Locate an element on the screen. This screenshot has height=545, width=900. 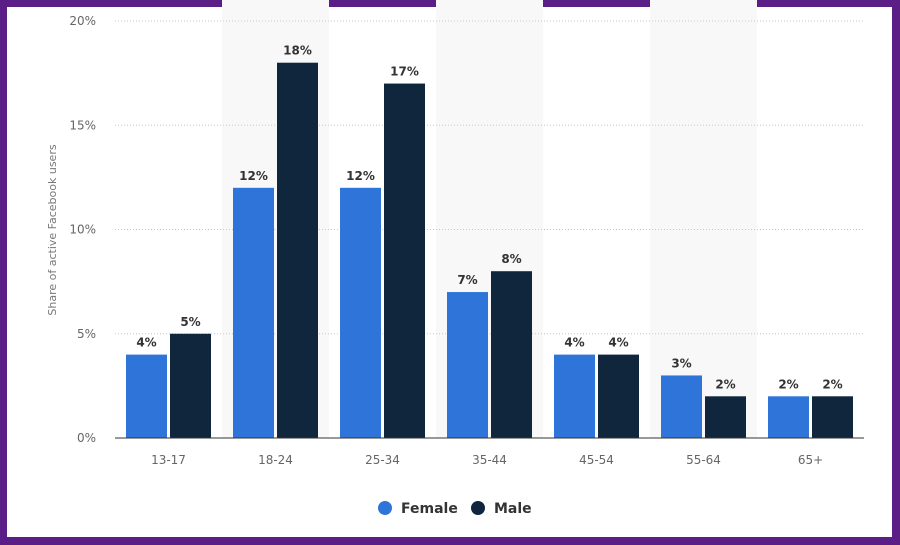
legend-marker-male is located at coordinates (478, 508).